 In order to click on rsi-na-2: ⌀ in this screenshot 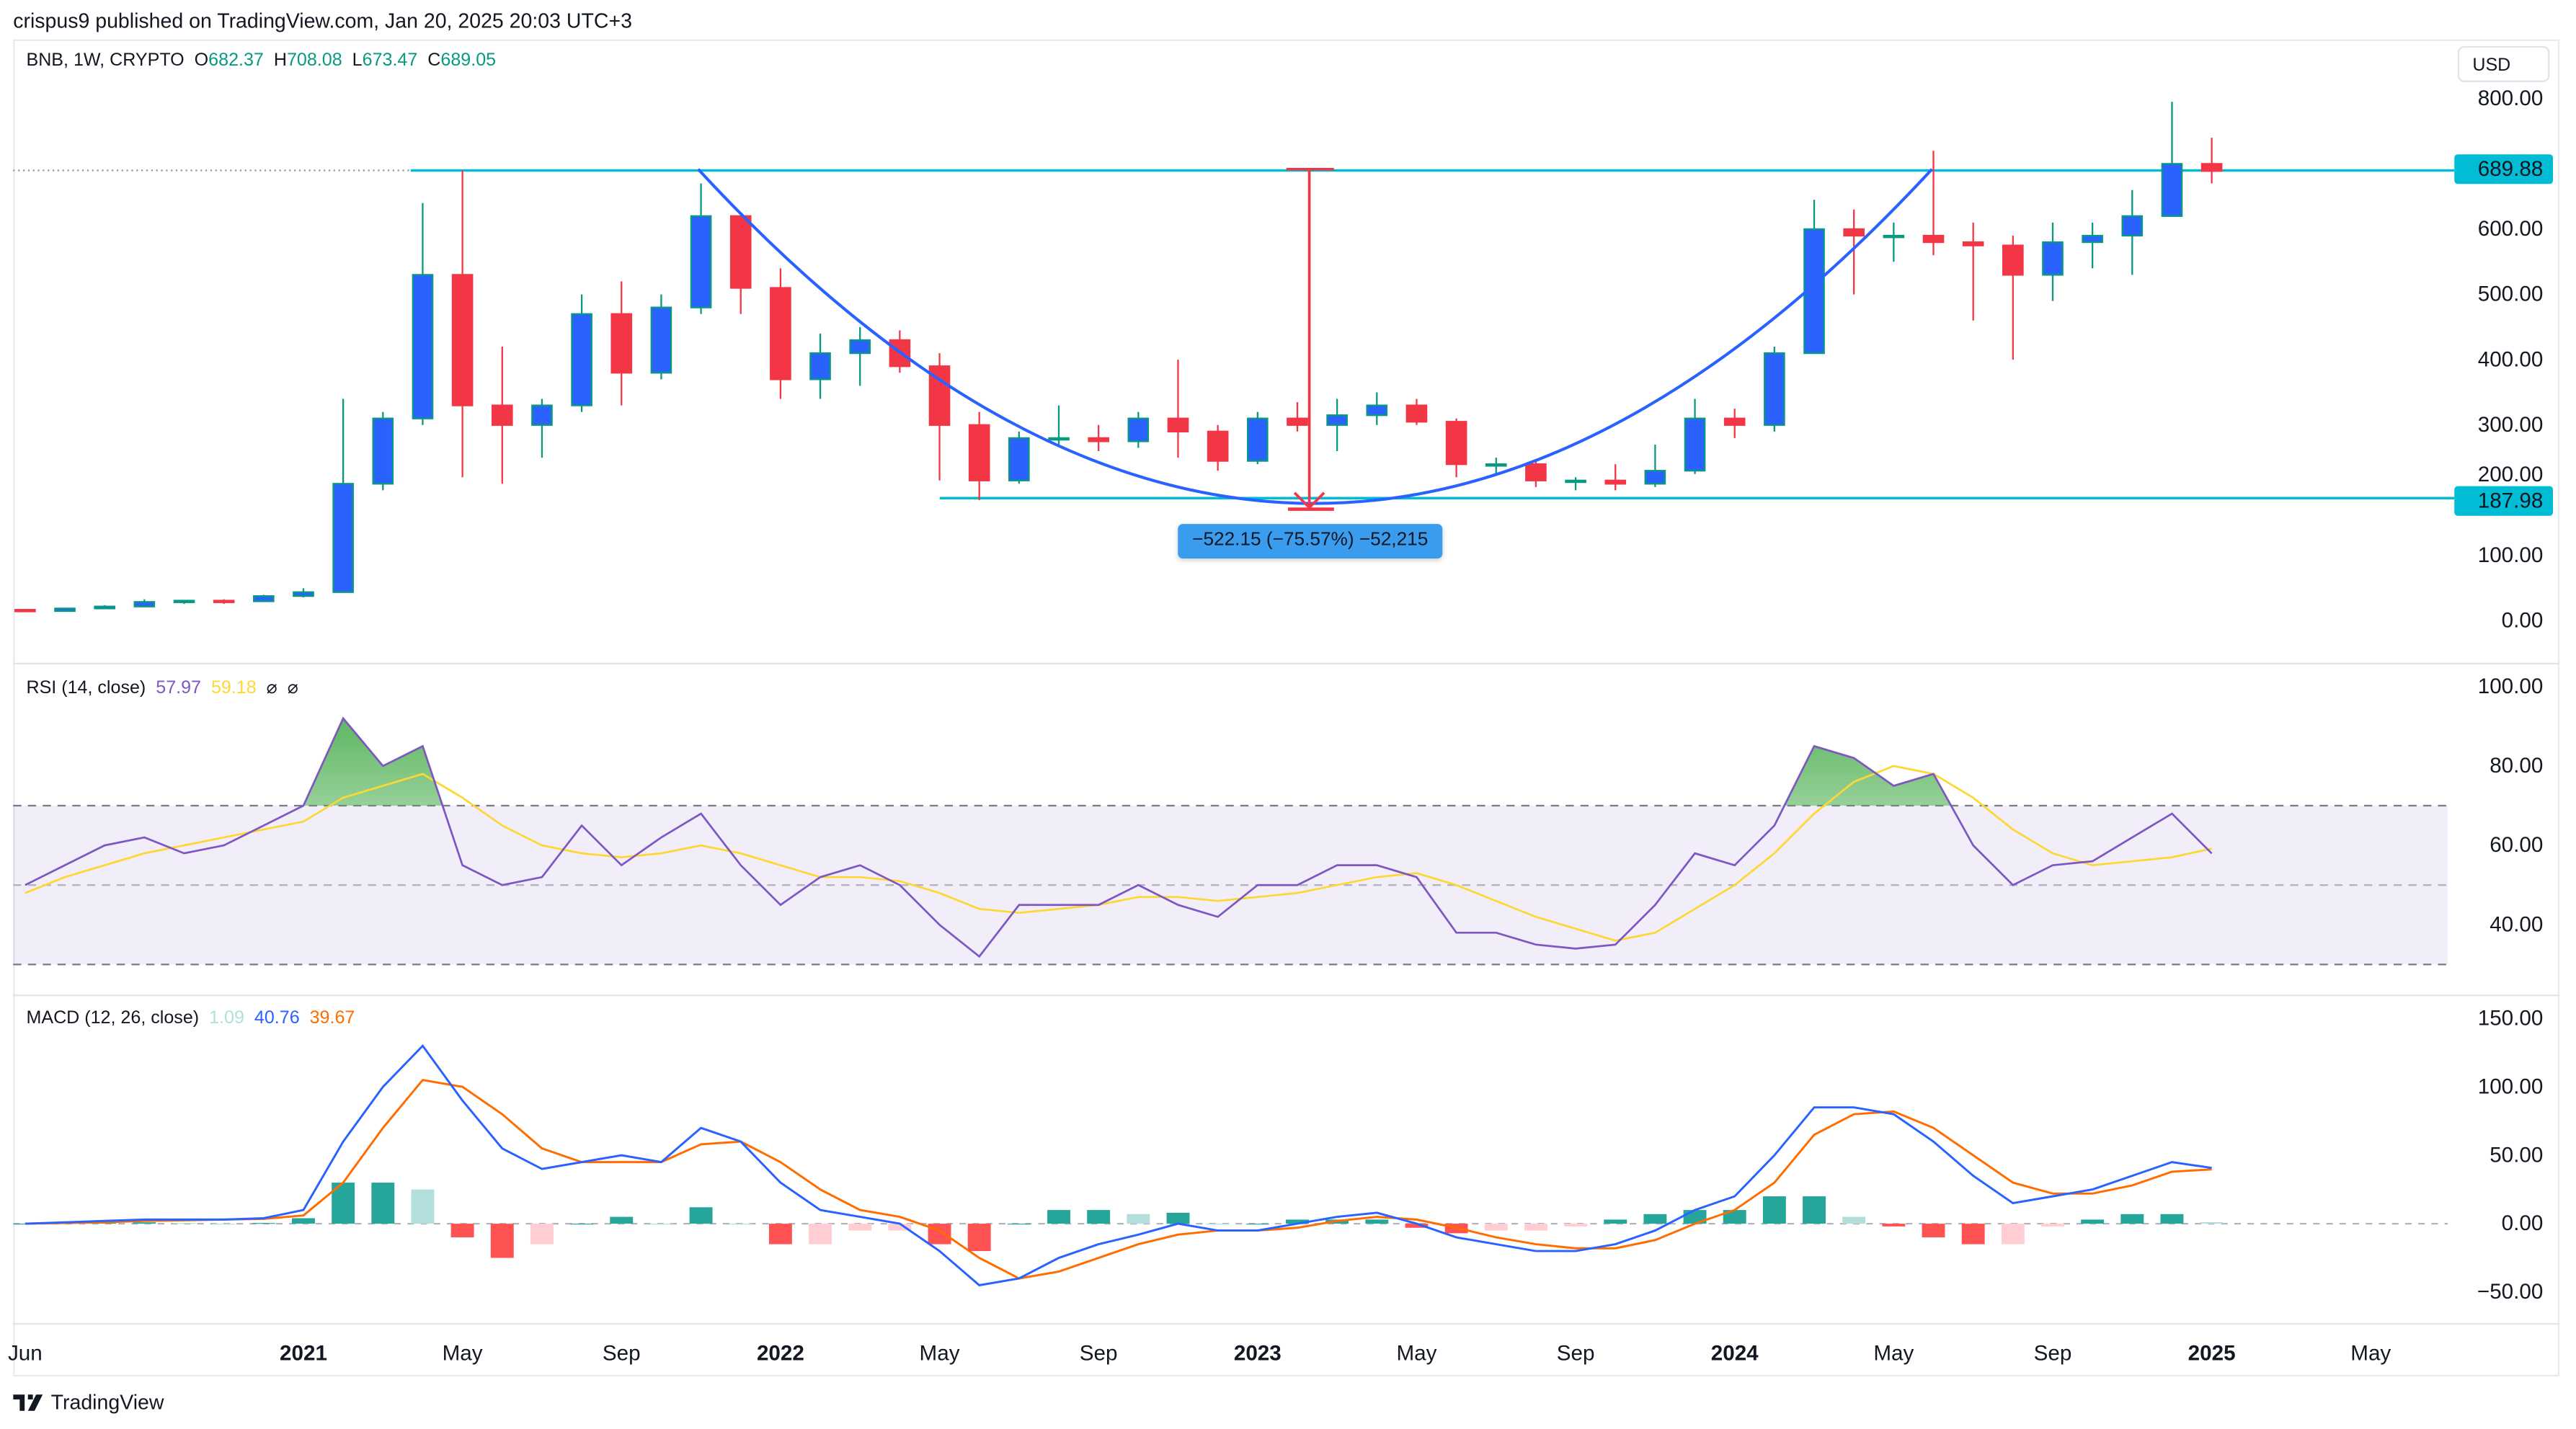, I will do `click(292, 688)`.